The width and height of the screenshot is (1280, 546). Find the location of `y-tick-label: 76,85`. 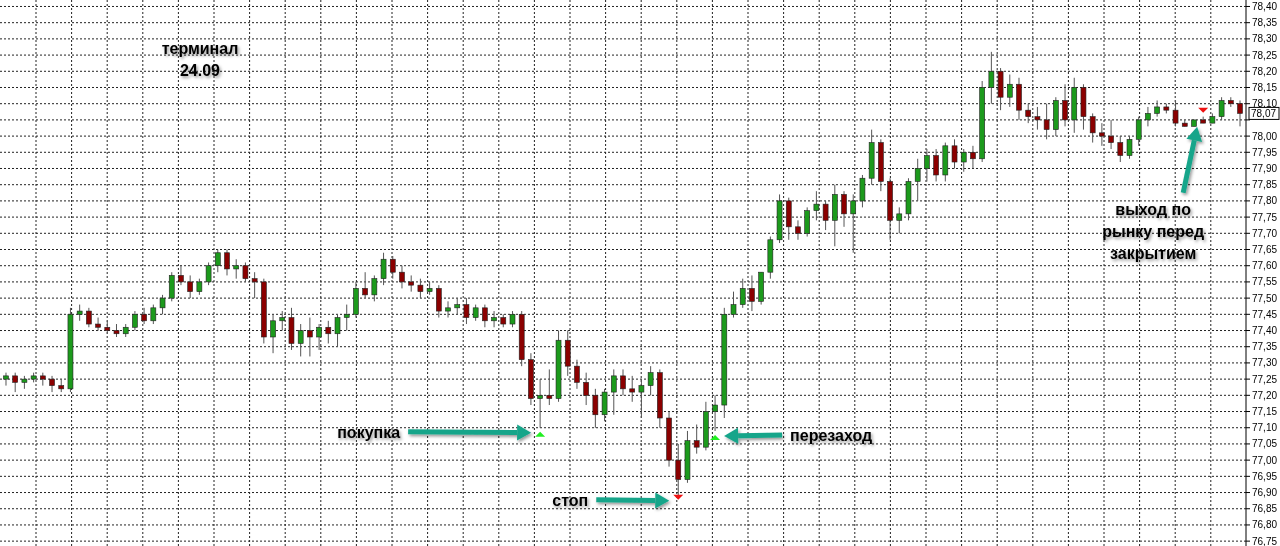

y-tick-label: 76,85 is located at coordinates (1265, 509).